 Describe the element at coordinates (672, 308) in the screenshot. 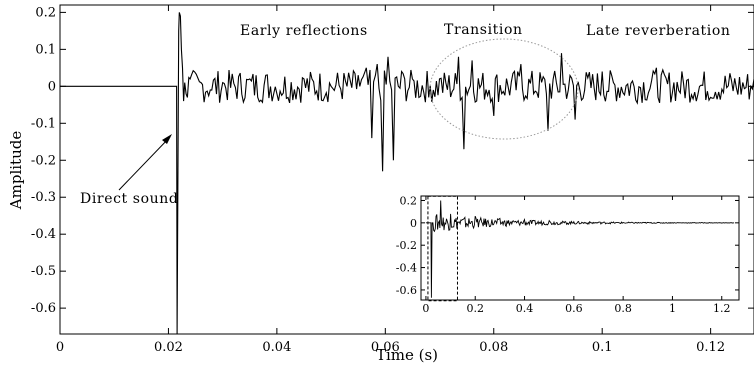

I see `x-tick-label: 1` at that location.